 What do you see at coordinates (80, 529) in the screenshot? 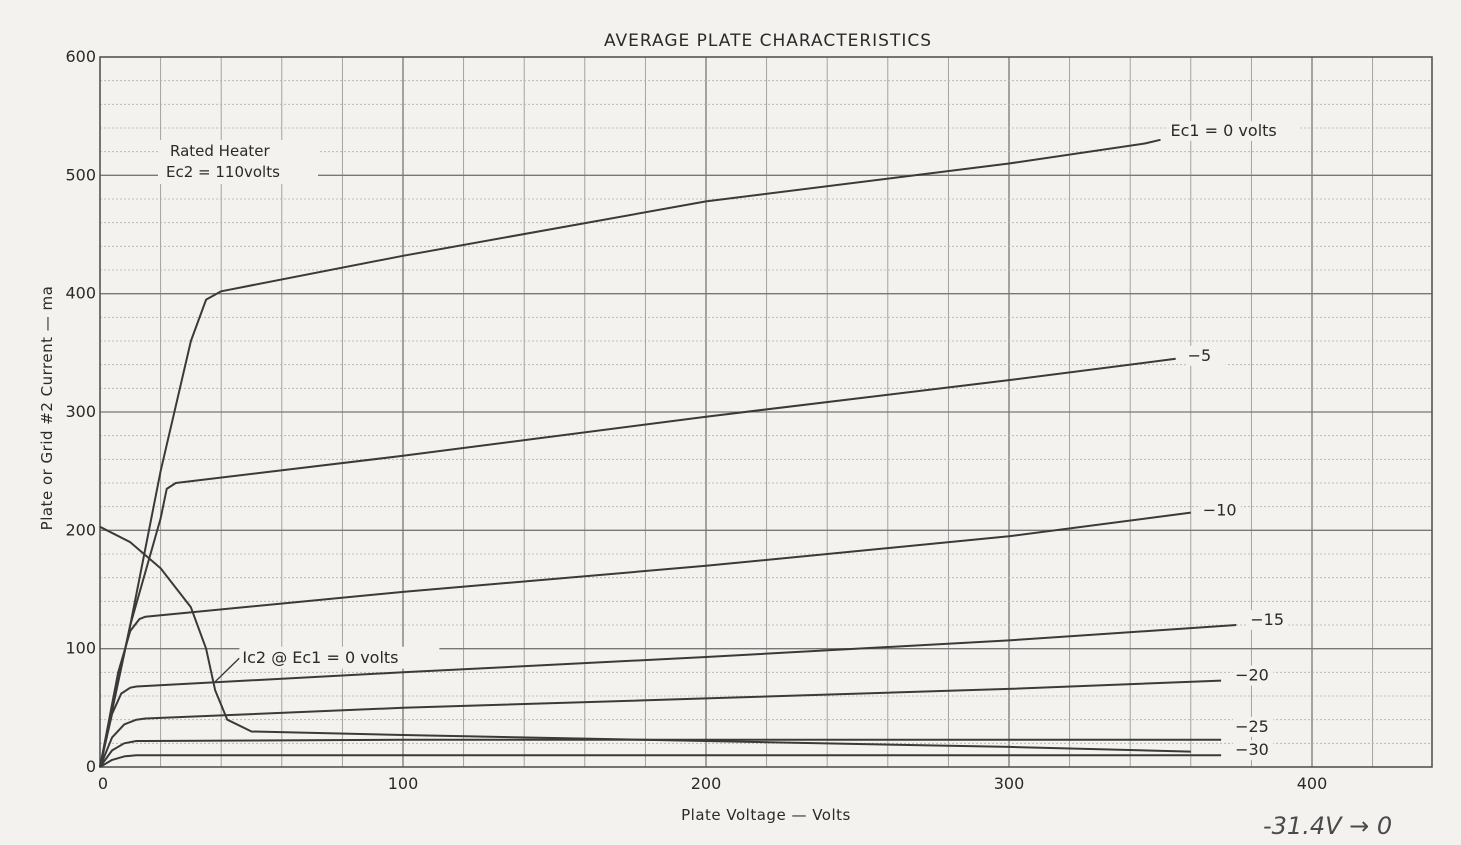
I see `y-tick-label: 200` at bounding box center [80, 529].